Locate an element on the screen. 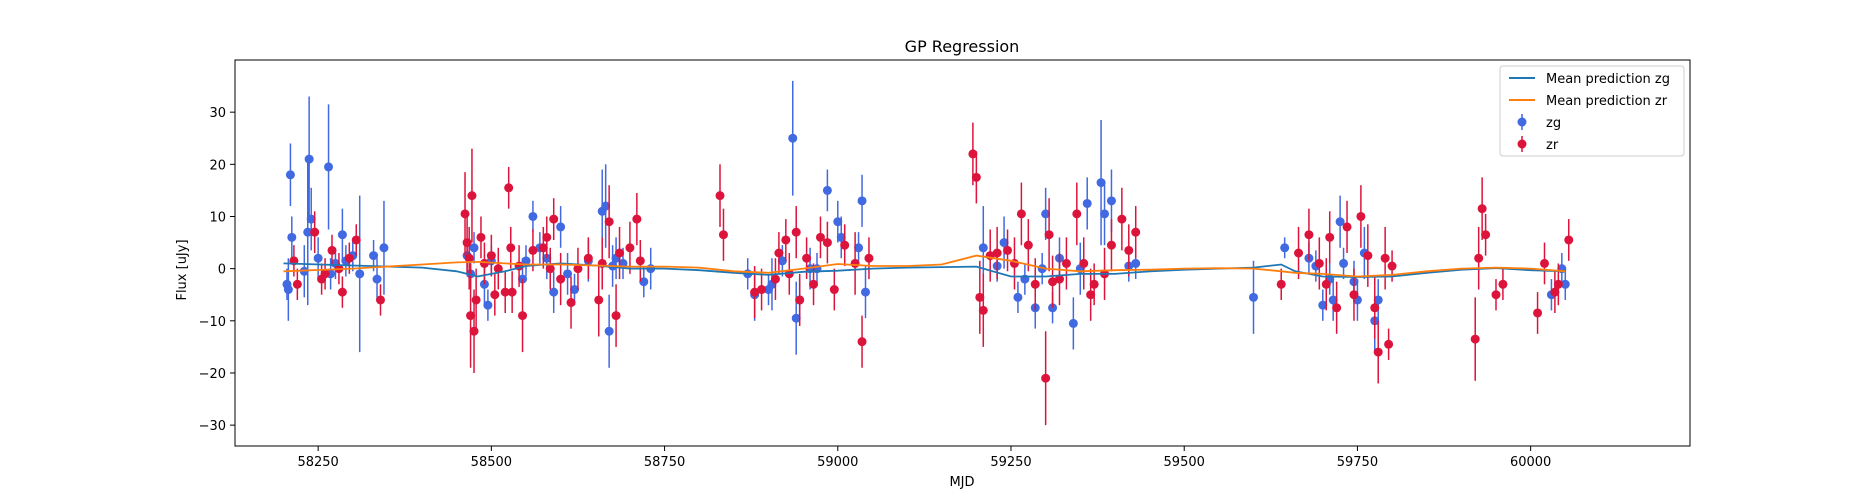  y-axis-label: Flux [uJy] is located at coordinates (182, 269).